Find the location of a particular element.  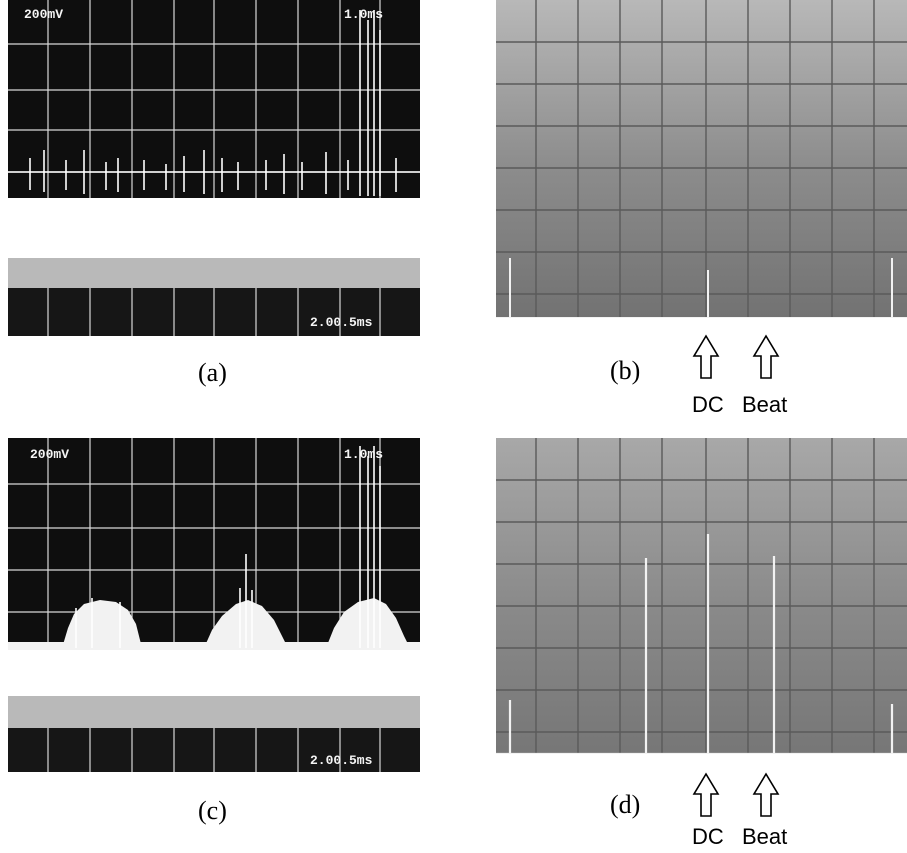

panel-c-caption: (c) is located at coordinates (212, 810).